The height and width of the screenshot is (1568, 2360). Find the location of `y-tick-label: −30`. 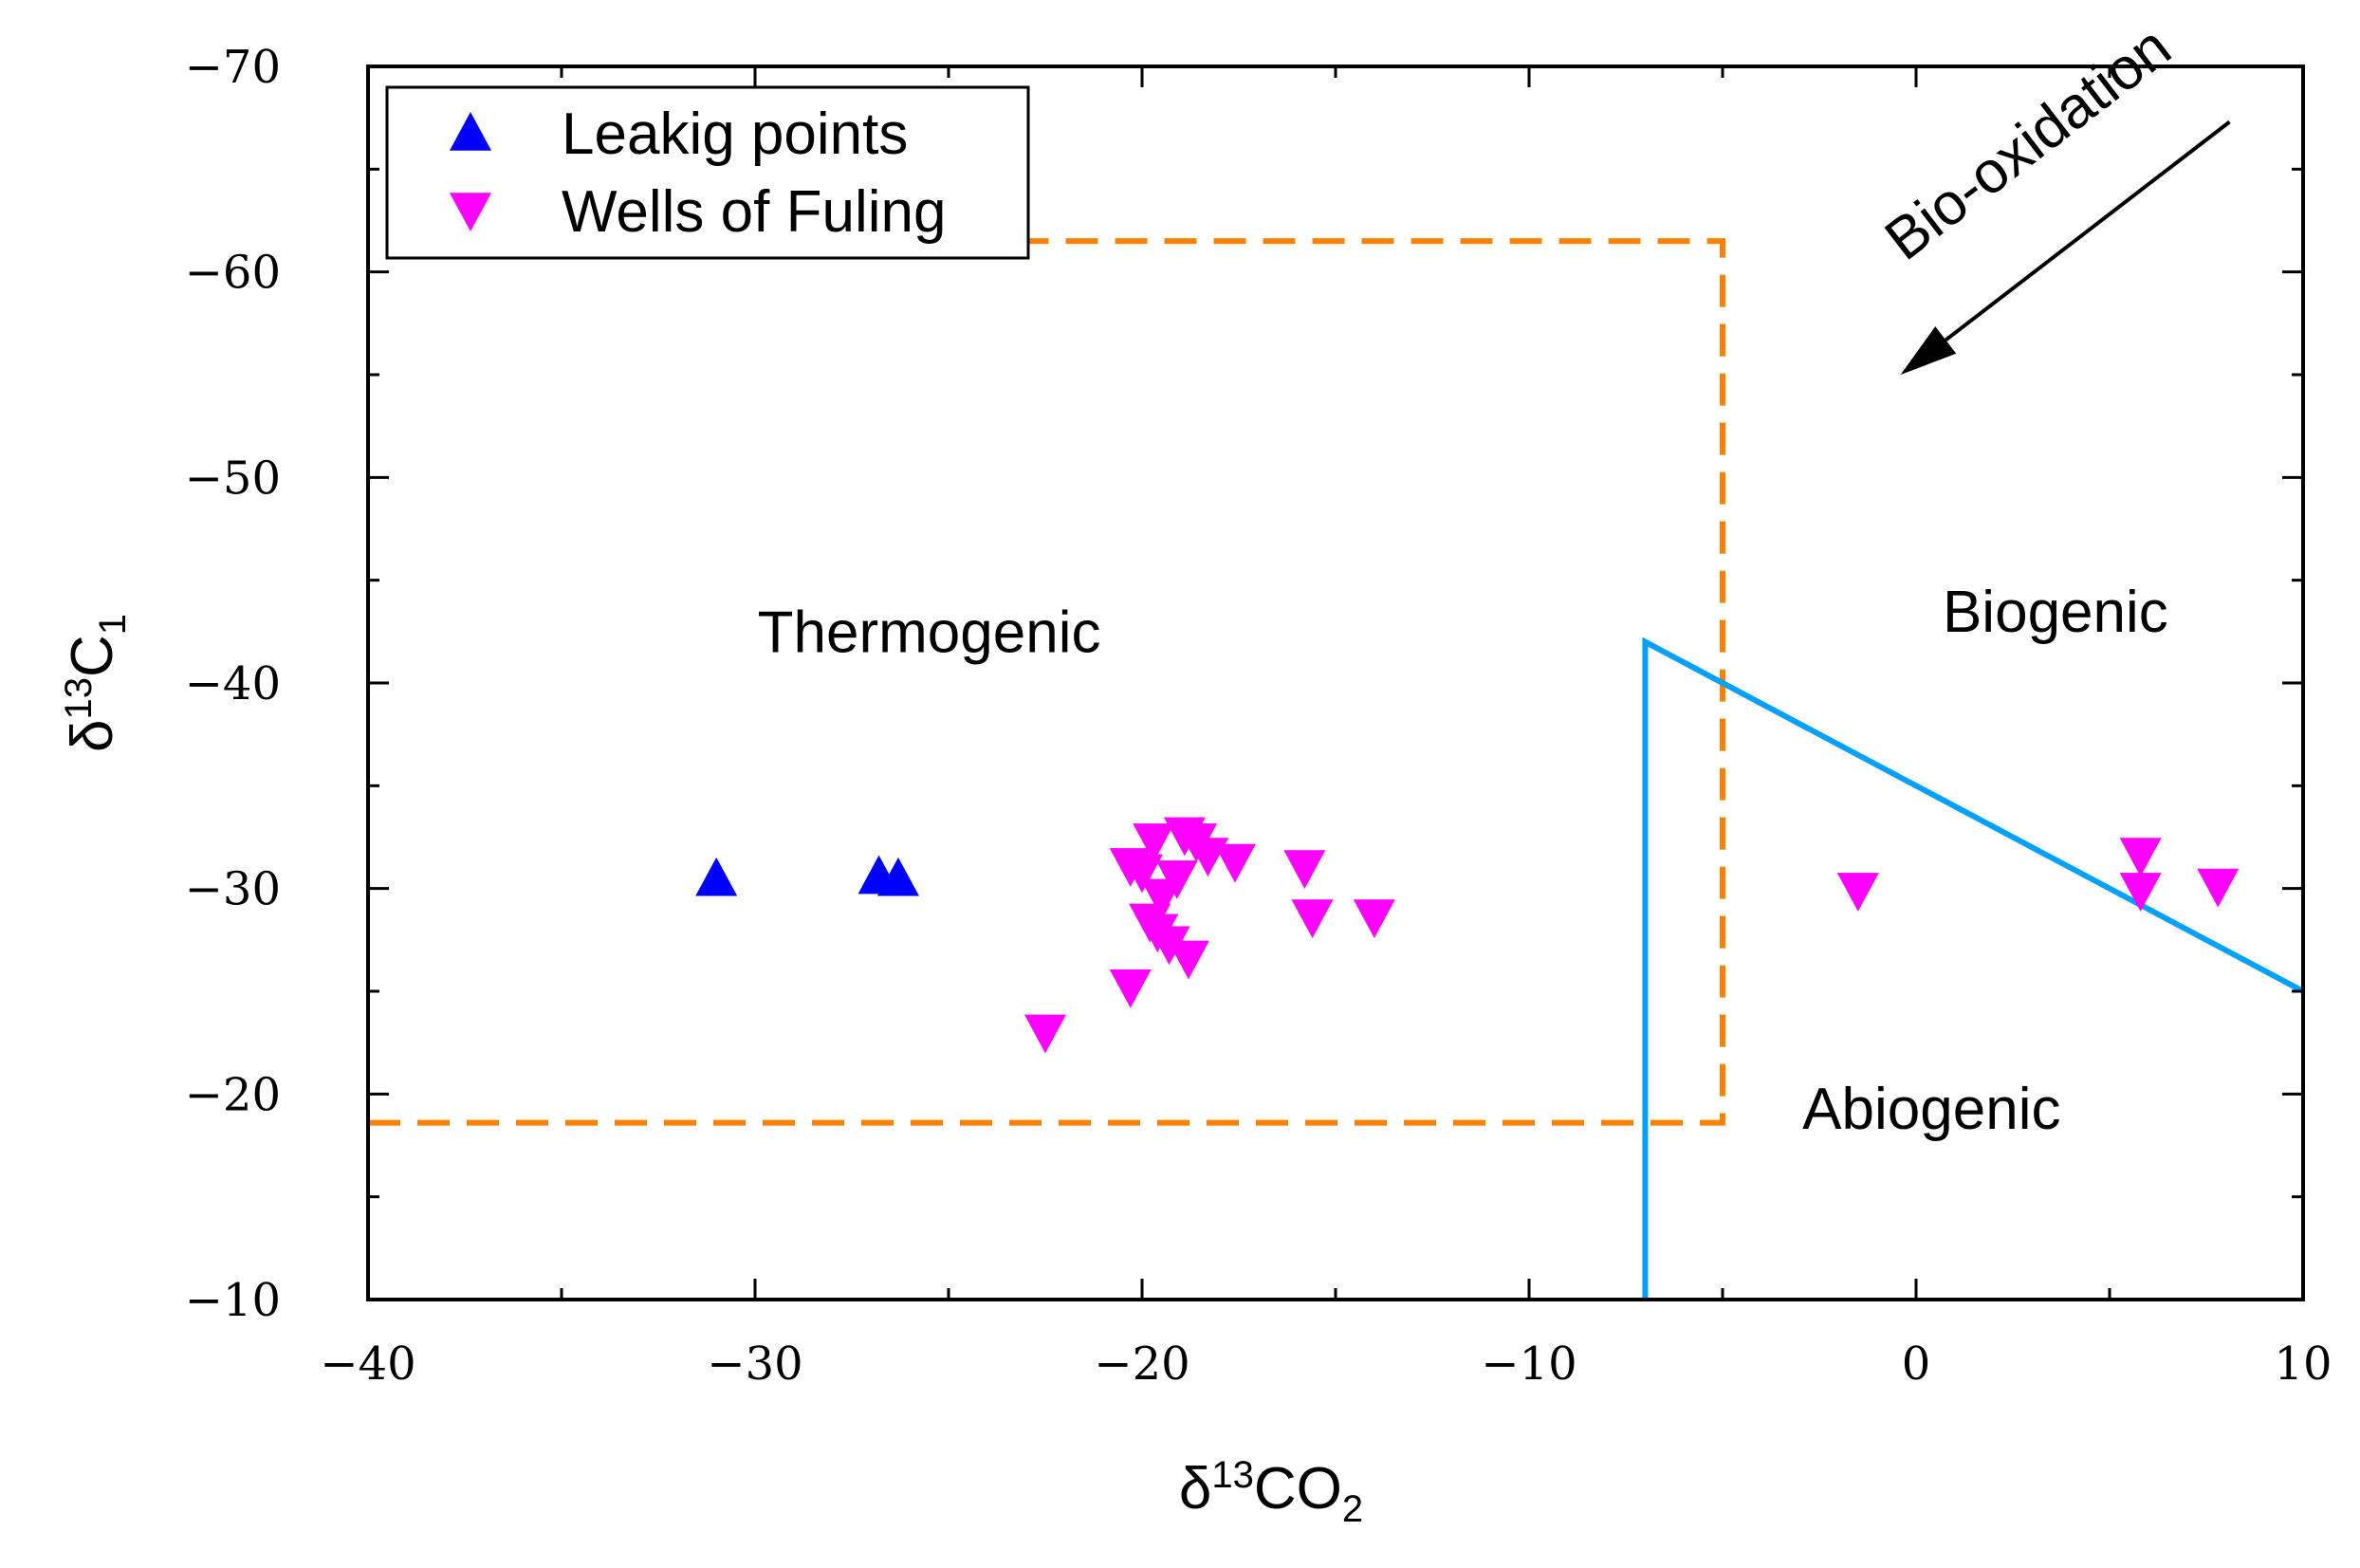

y-tick-label: −30 is located at coordinates (233, 890).